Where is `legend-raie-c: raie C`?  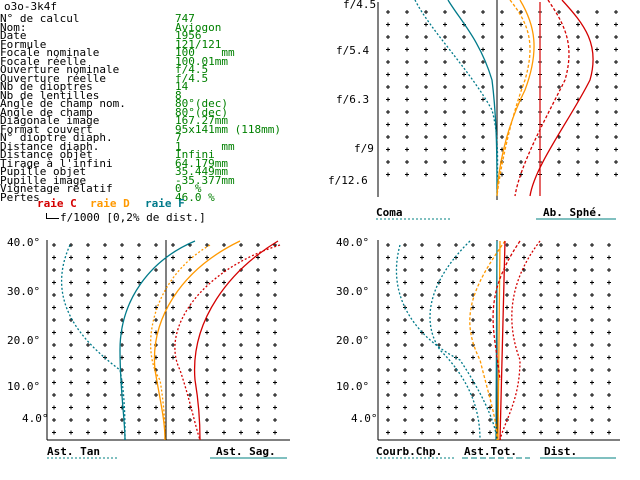 legend-raie-c: raie C is located at coordinates (57, 203).